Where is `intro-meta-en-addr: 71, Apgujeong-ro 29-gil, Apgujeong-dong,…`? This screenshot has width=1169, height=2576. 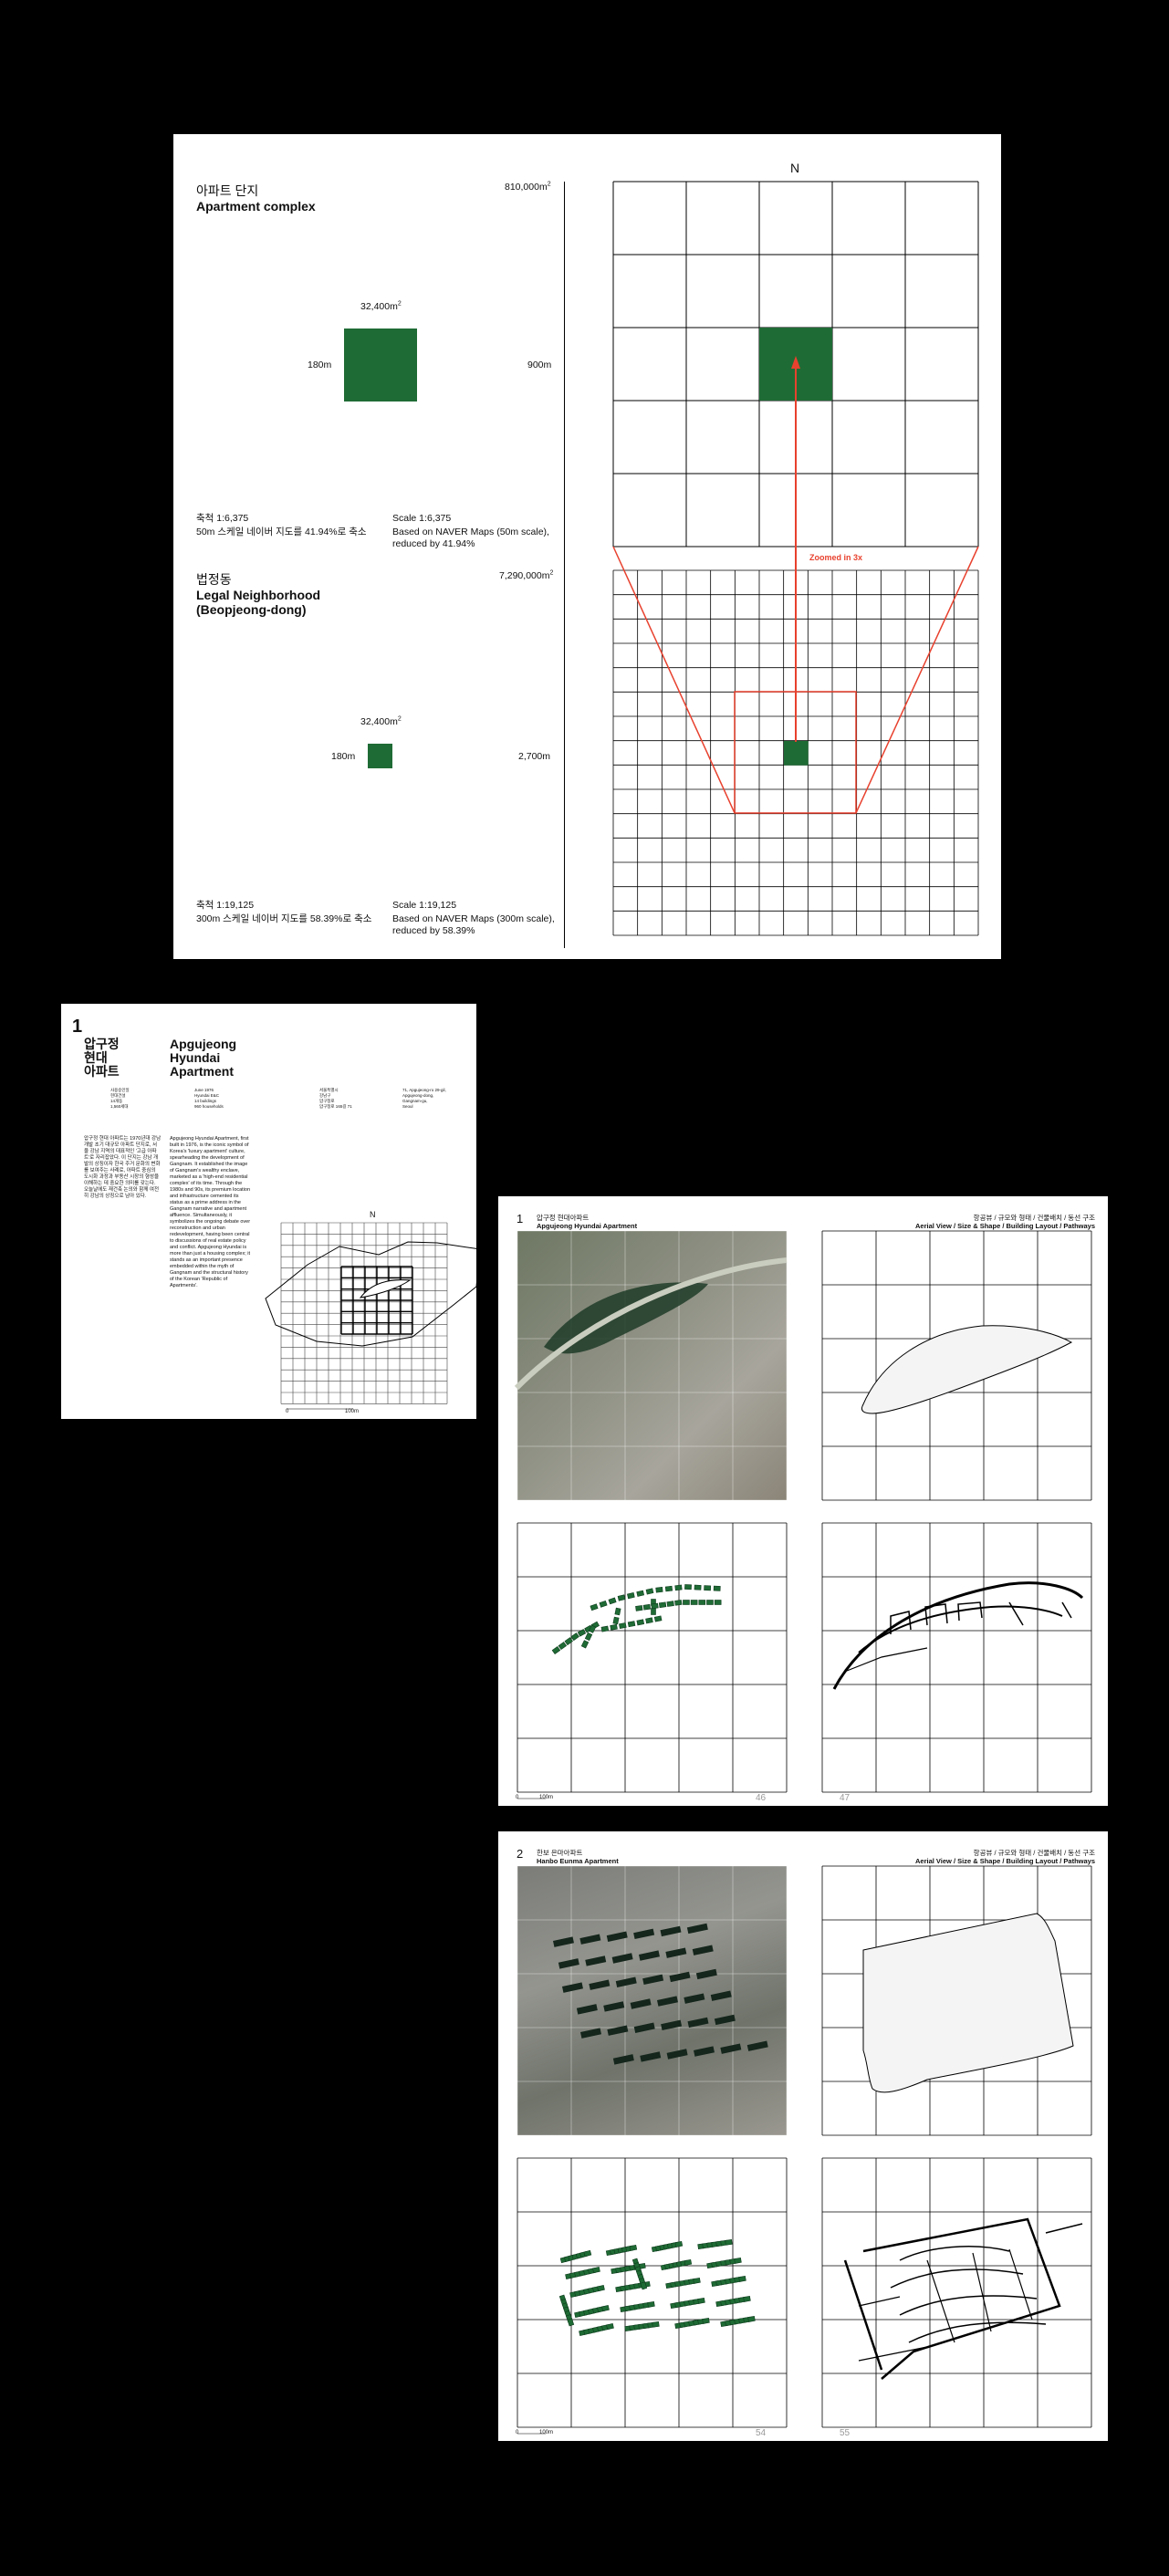
intro-meta-en-addr: 71, Apgujeong-ro 29-gil, Apgujeong-dong,… is located at coordinates (424, 1098).